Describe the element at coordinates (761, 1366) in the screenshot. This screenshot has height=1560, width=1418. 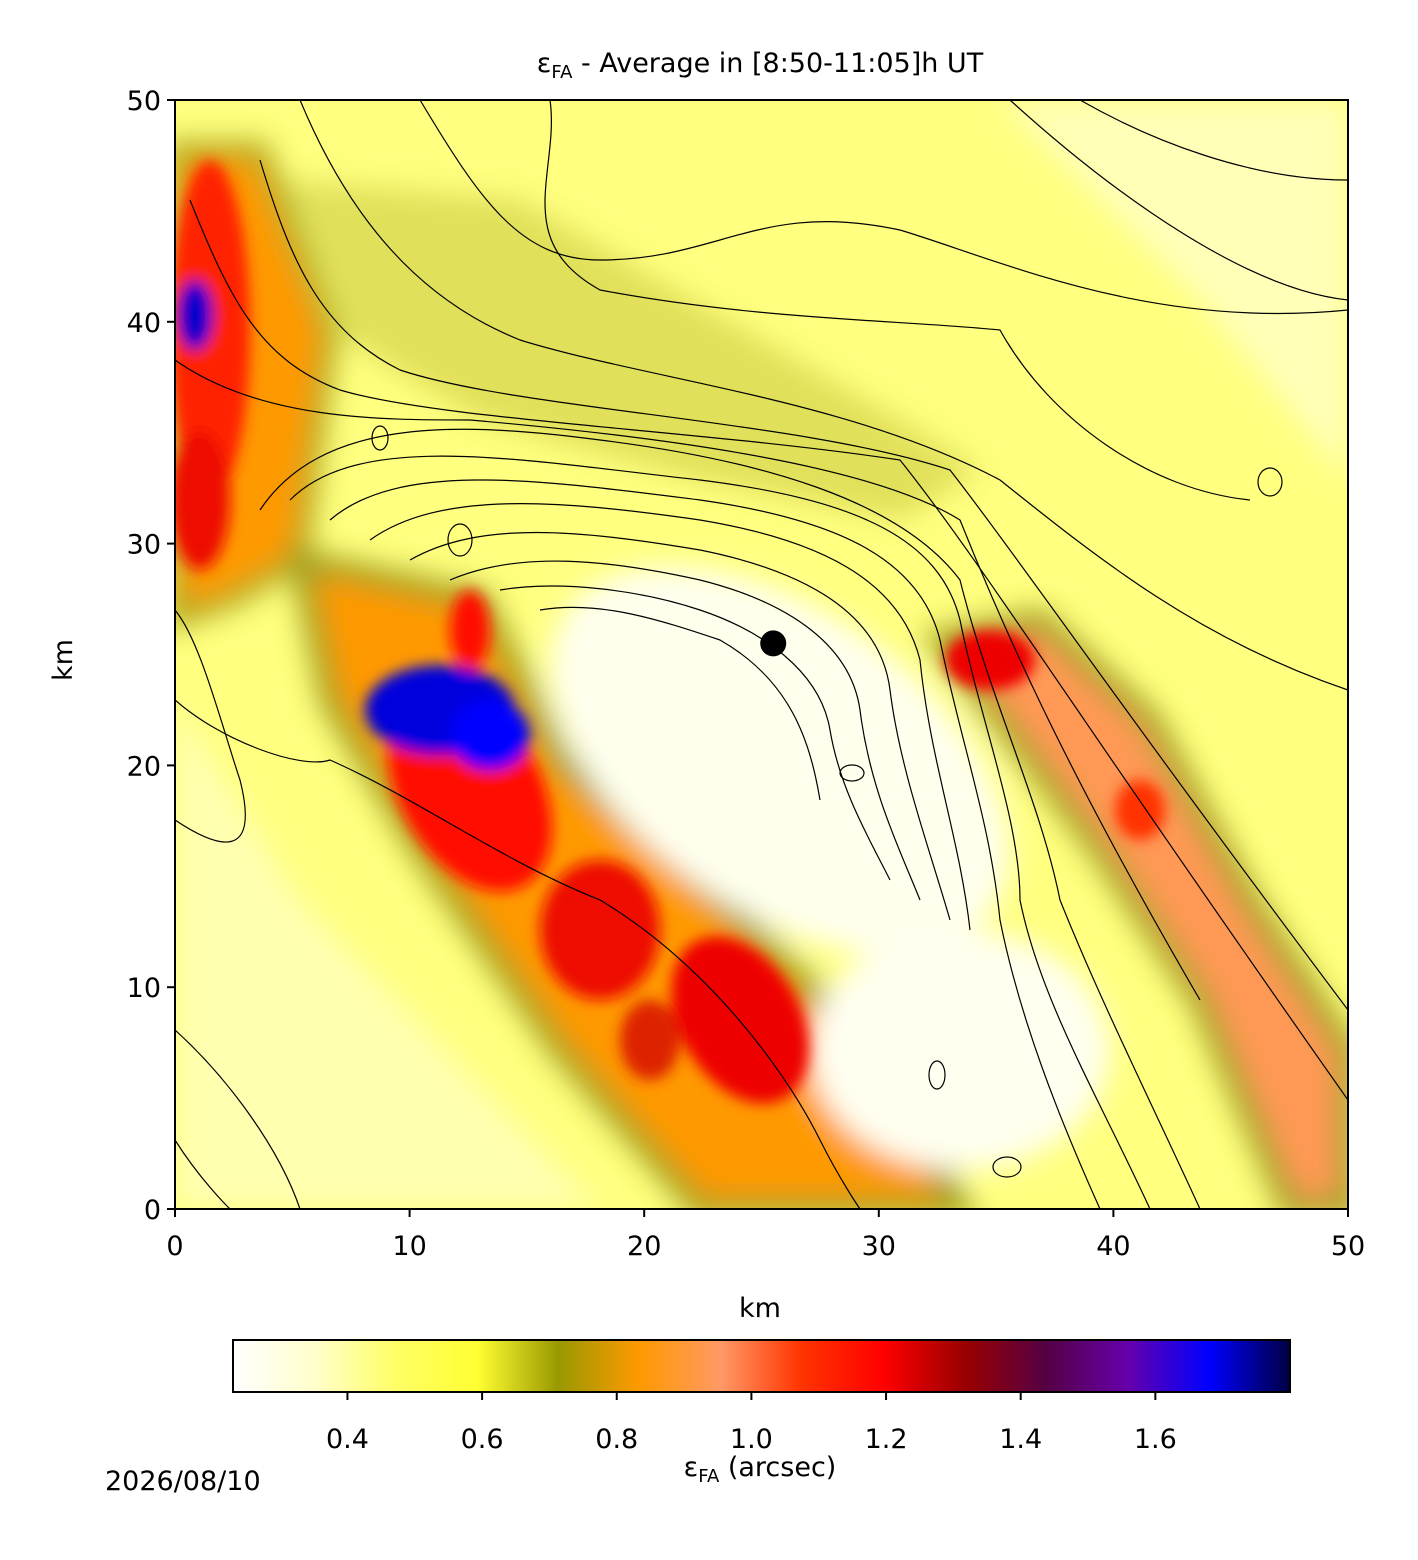
I see `colorbar` at that location.